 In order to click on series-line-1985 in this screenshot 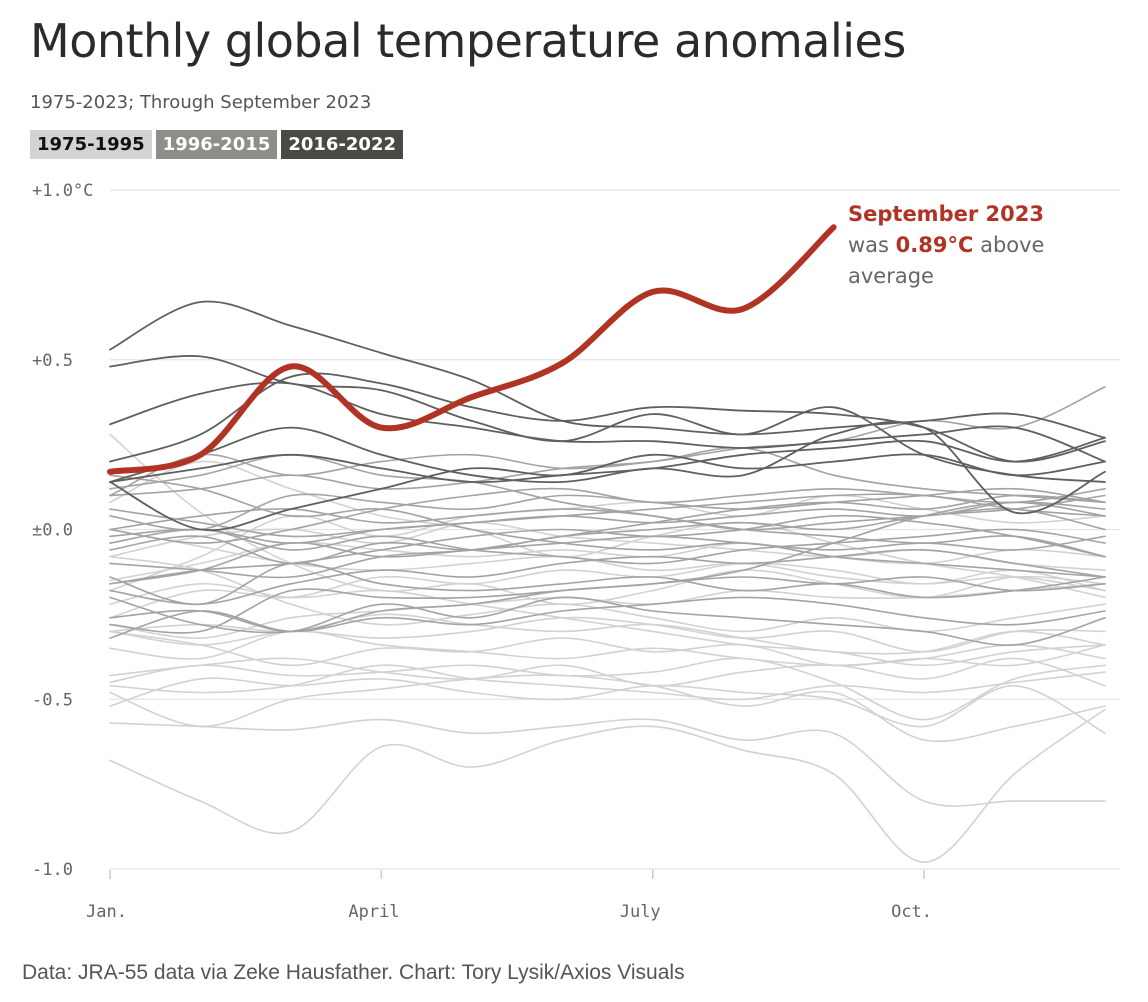, I will do `click(607, 594)`.